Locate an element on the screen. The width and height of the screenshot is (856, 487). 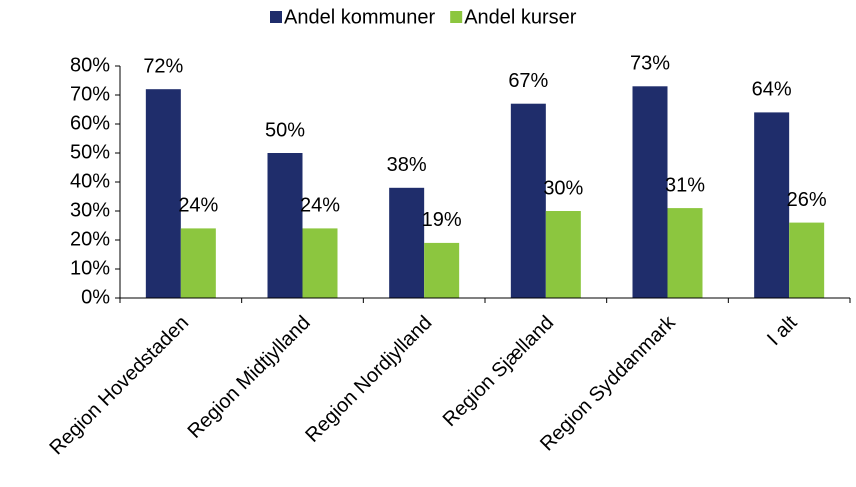
y-tick-label: 30% is located at coordinates (90, 210).